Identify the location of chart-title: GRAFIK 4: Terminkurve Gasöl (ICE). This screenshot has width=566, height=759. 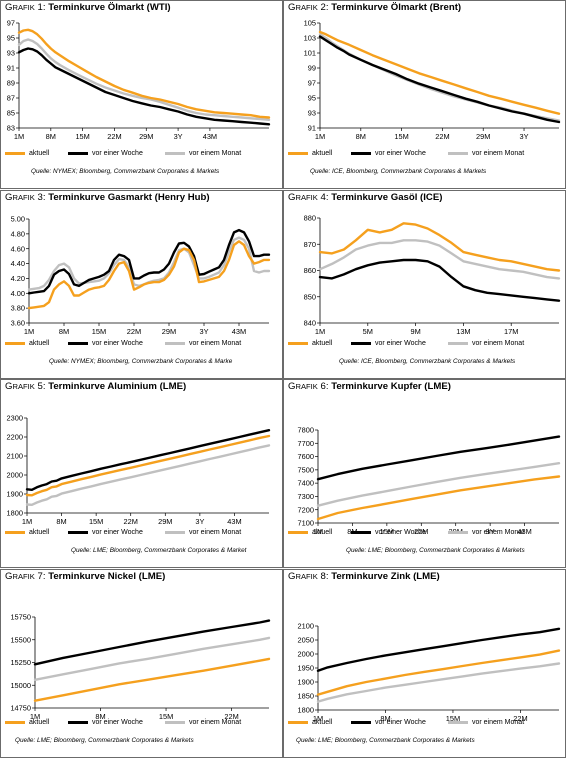
(365, 197).